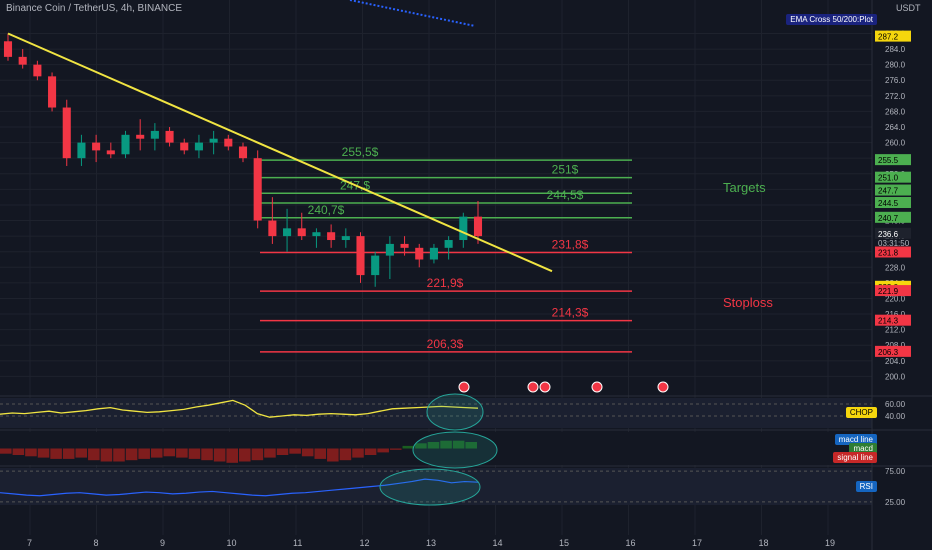 This screenshot has height=550, width=932. I want to click on price-tag-label: 206.3, so click(888, 352).